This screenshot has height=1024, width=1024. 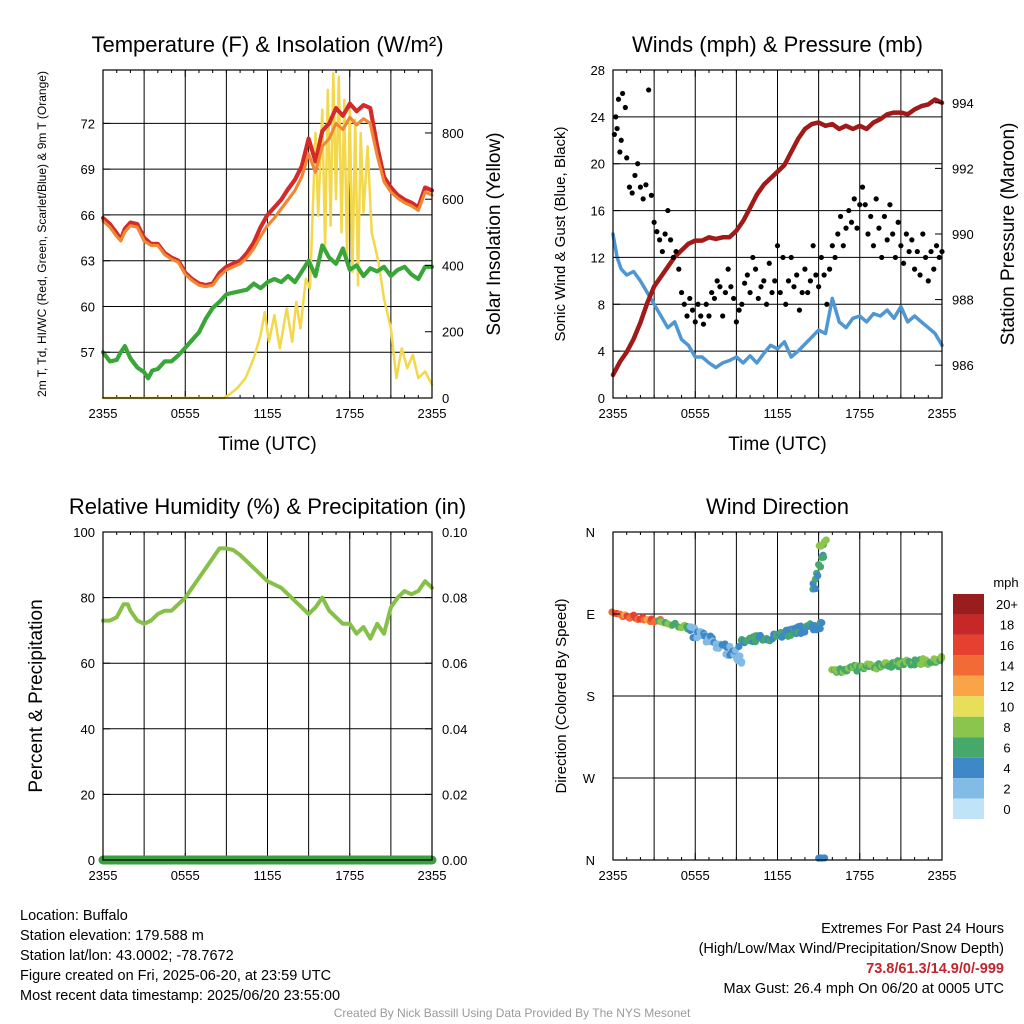 I want to click on chart-title: Wind Direction, so click(x=777, y=506).